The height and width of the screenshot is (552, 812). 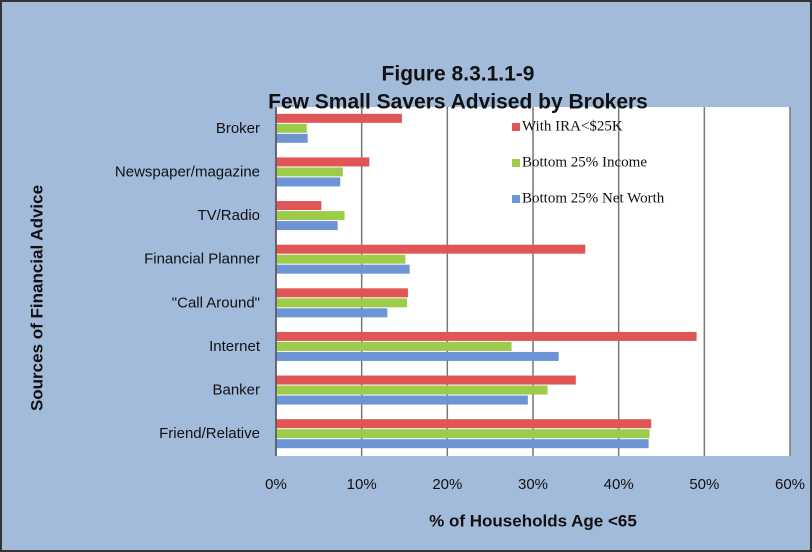 What do you see at coordinates (216, 302) in the screenshot?
I see `y-tick-label: "Call Around"` at bounding box center [216, 302].